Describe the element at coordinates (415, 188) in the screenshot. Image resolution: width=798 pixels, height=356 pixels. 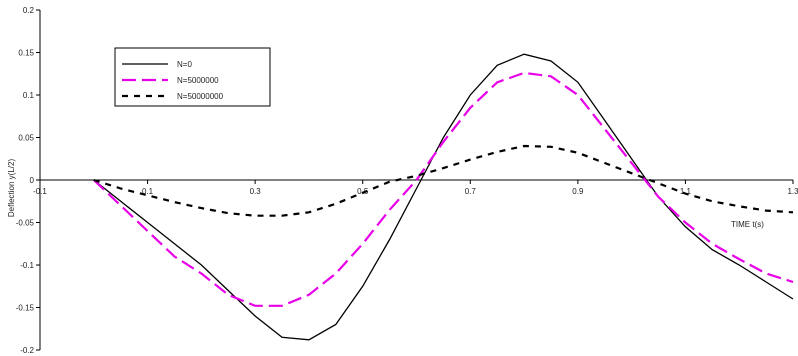
I see `x-ticks: -0.1 0.1 0.3 0.5 0.7 0.9 1.1 1.3` at that location.